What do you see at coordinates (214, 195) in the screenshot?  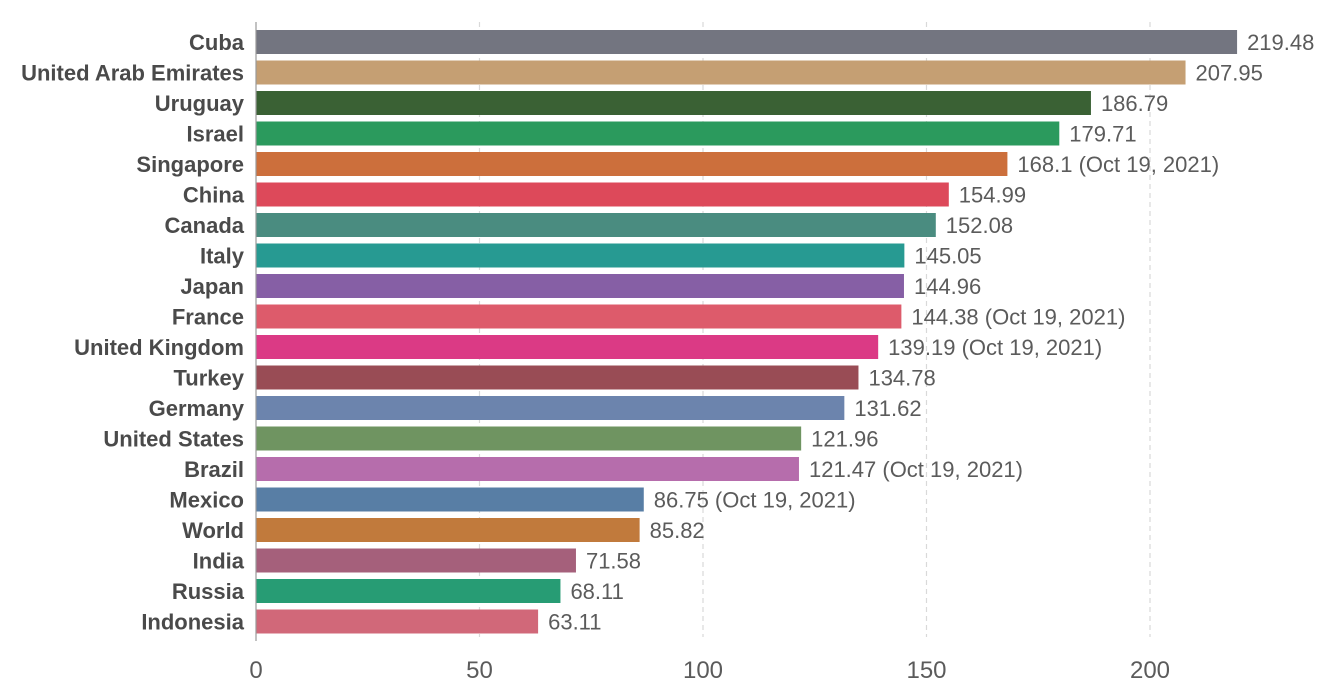 I see `category-label: China` at bounding box center [214, 195].